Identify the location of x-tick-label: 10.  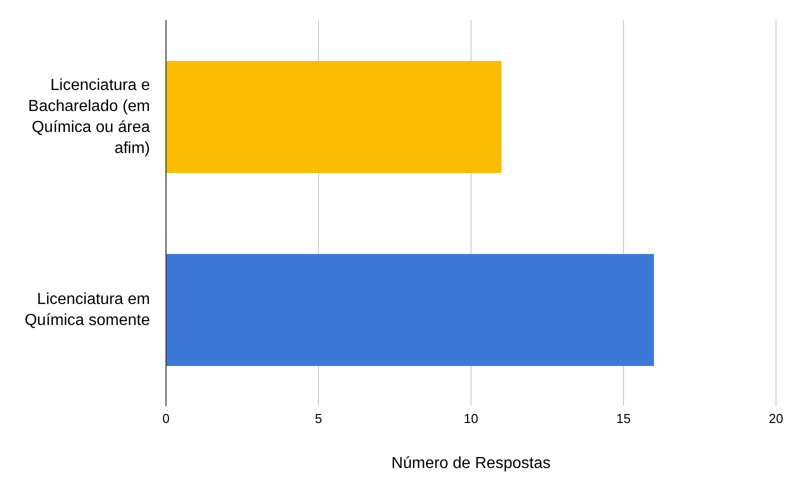
(471, 418).